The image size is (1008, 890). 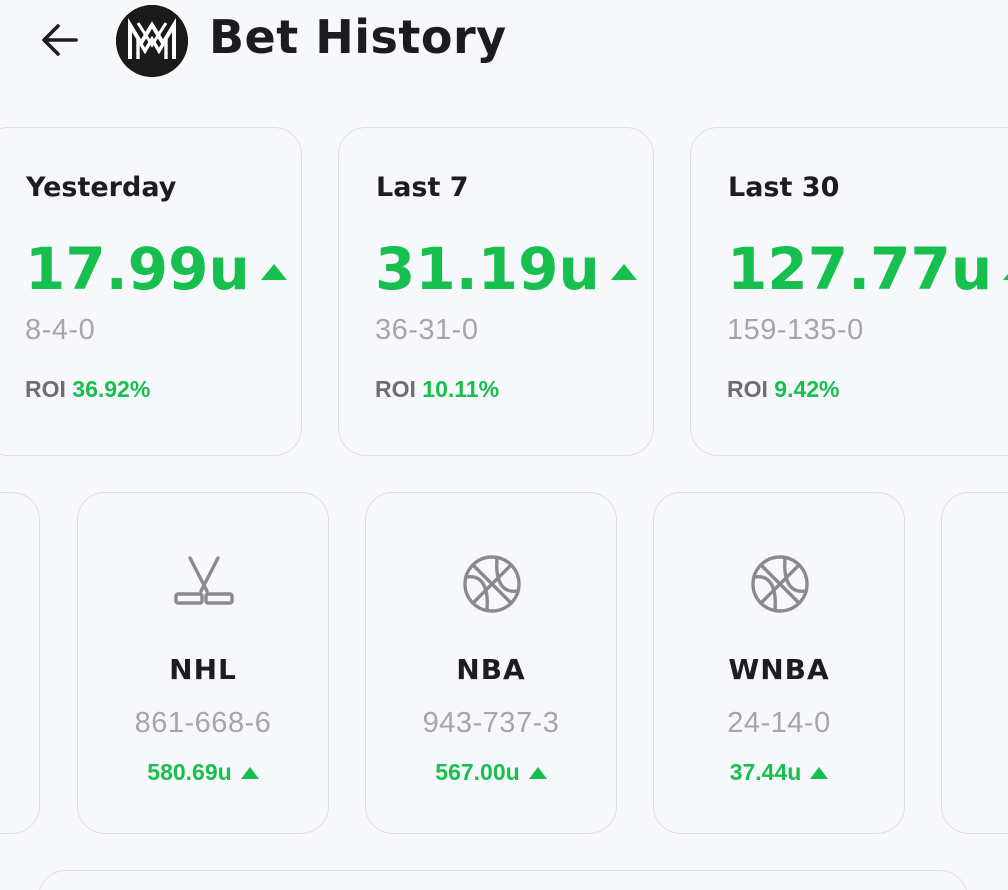 I want to click on back-button, so click(x=60, y=40).